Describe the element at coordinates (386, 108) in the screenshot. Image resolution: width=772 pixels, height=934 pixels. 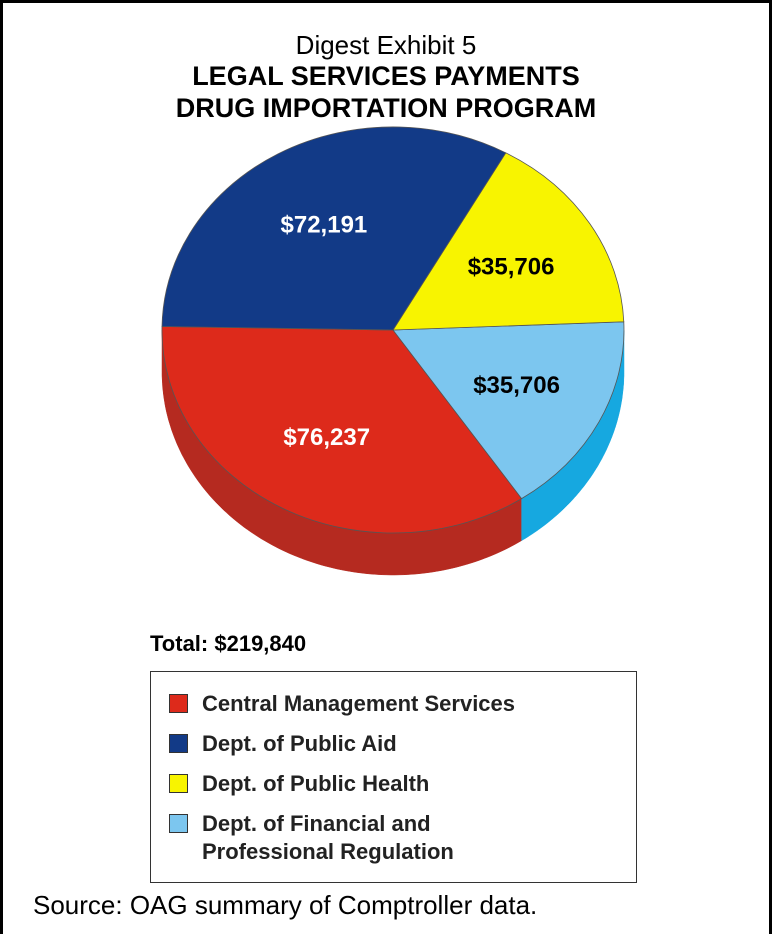
I see `chart-title-line-2: DRUG IMPORTATION PROGRAM` at that location.